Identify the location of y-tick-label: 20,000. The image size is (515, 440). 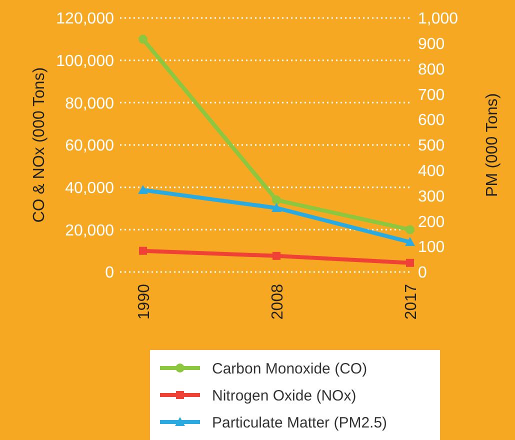
(89, 231).